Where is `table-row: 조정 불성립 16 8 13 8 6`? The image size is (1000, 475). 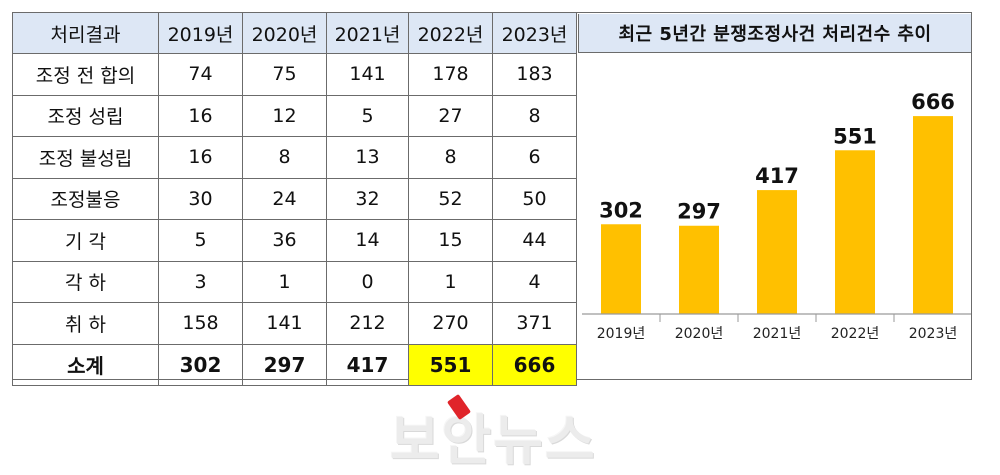 table-row: 조정 불성립 16 8 13 8 6 is located at coordinates (294, 157).